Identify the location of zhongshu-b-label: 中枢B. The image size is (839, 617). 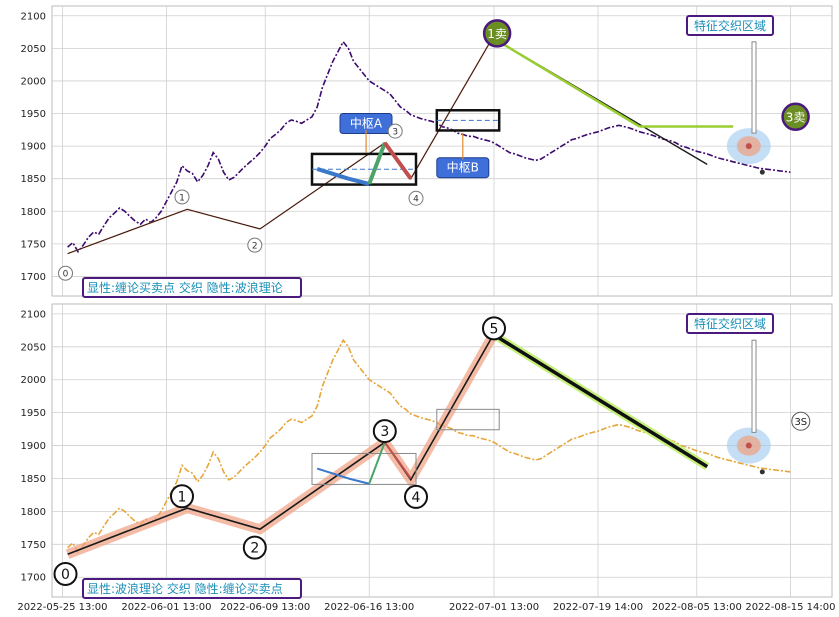
(463, 167).